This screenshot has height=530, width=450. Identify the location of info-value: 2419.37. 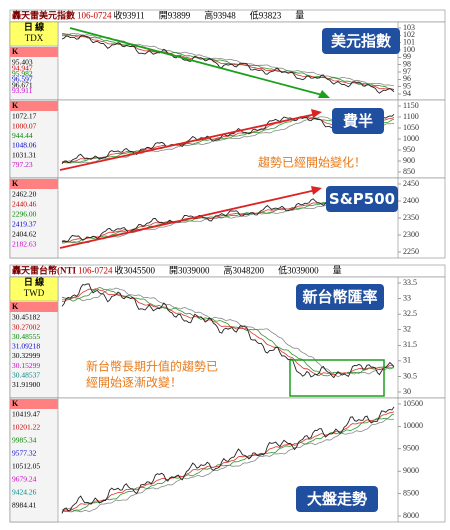
(24, 224).